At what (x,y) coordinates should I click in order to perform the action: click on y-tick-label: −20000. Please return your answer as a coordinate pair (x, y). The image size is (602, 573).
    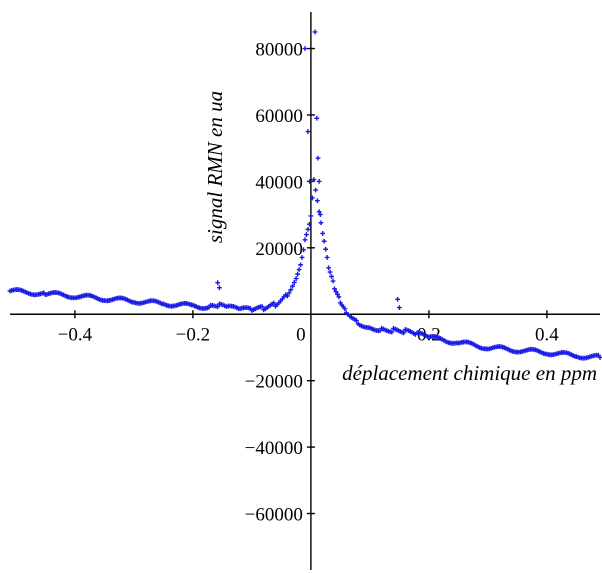
    Looking at the image, I should click on (274, 382).